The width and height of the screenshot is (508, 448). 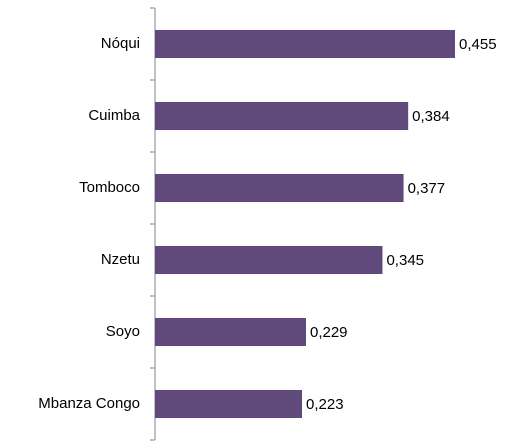 I want to click on data-label: 0,229, so click(x=329, y=332).